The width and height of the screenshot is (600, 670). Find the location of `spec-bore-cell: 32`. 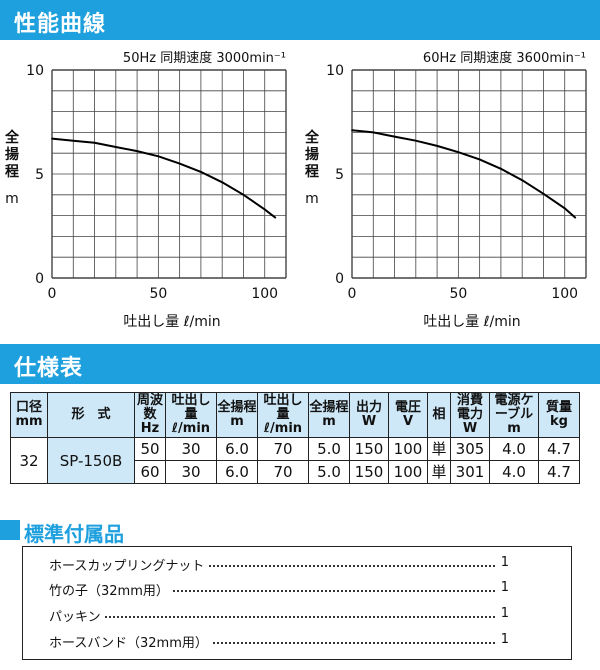

spec-bore-cell: 32 is located at coordinates (29, 460).